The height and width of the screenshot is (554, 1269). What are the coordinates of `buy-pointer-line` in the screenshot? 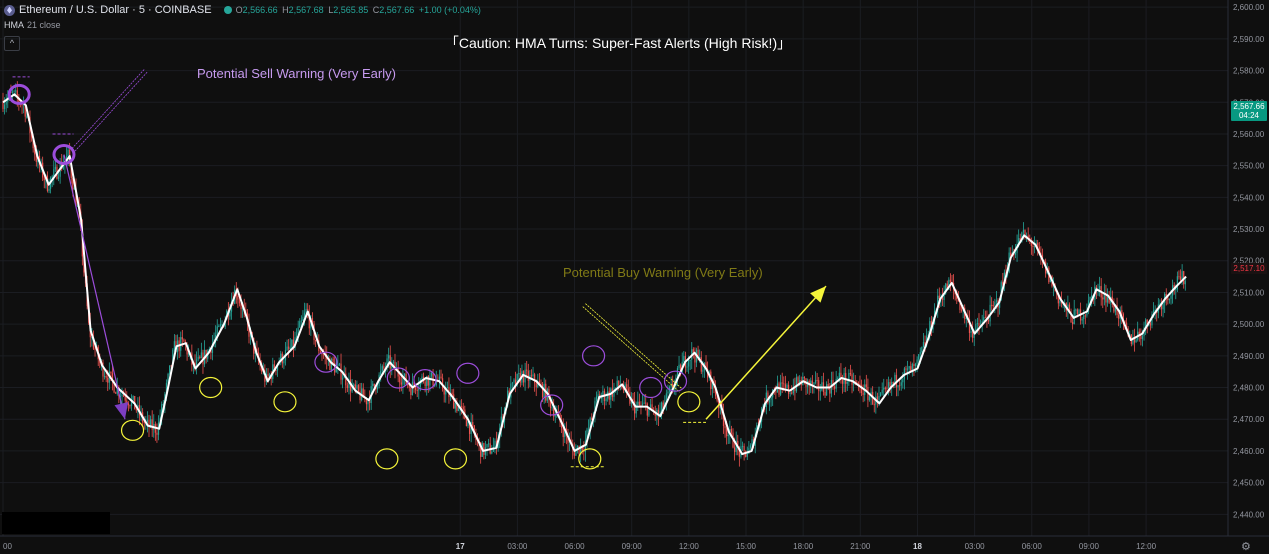 It's located at (634, 346).